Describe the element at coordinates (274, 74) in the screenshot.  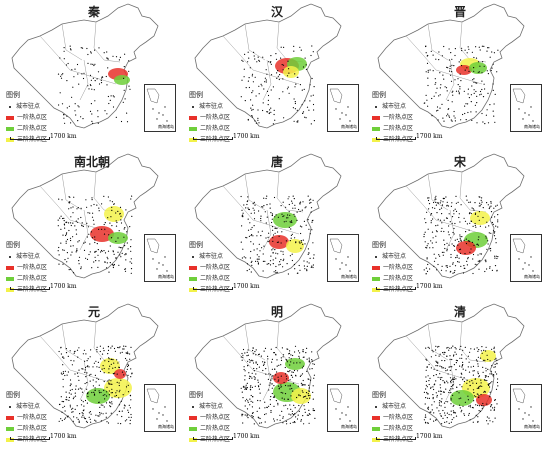
I see `map-panel-han: 汉 图例 城市驻点 一阶热点区 二阶热点区 三阶热点区 1700 km 南海诸岛` at that location.